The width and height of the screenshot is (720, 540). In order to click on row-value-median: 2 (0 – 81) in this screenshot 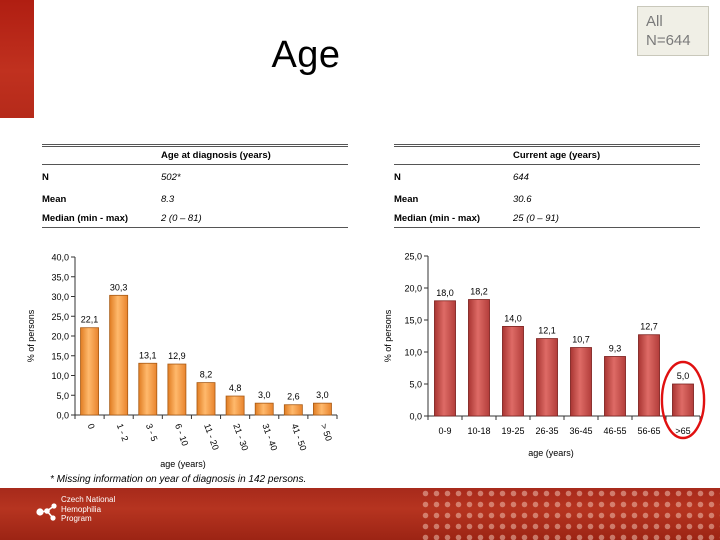, I will do `click(181, 218)`.